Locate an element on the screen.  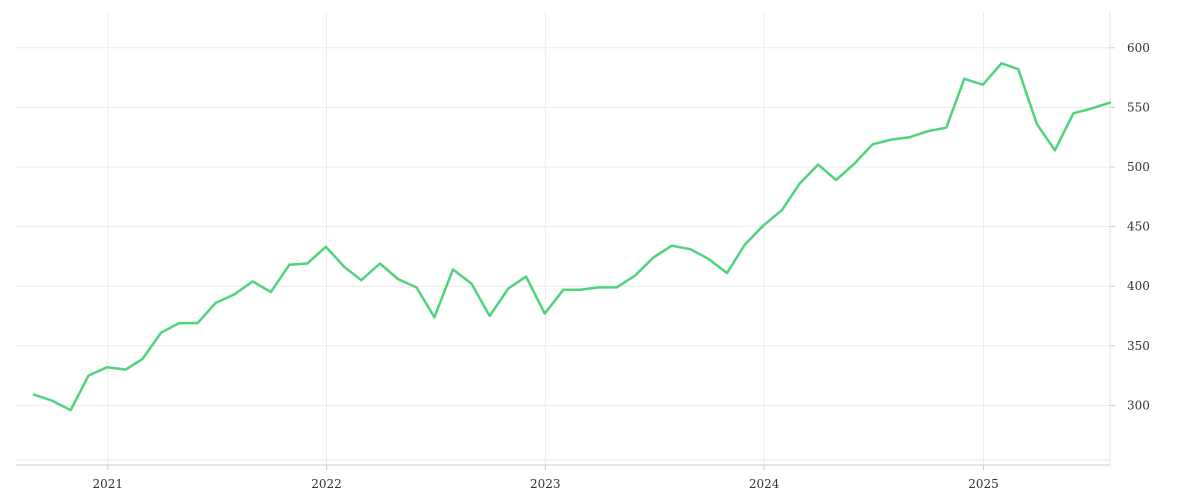
y-tick-label: 350 is located at coordinates (1138, 346).